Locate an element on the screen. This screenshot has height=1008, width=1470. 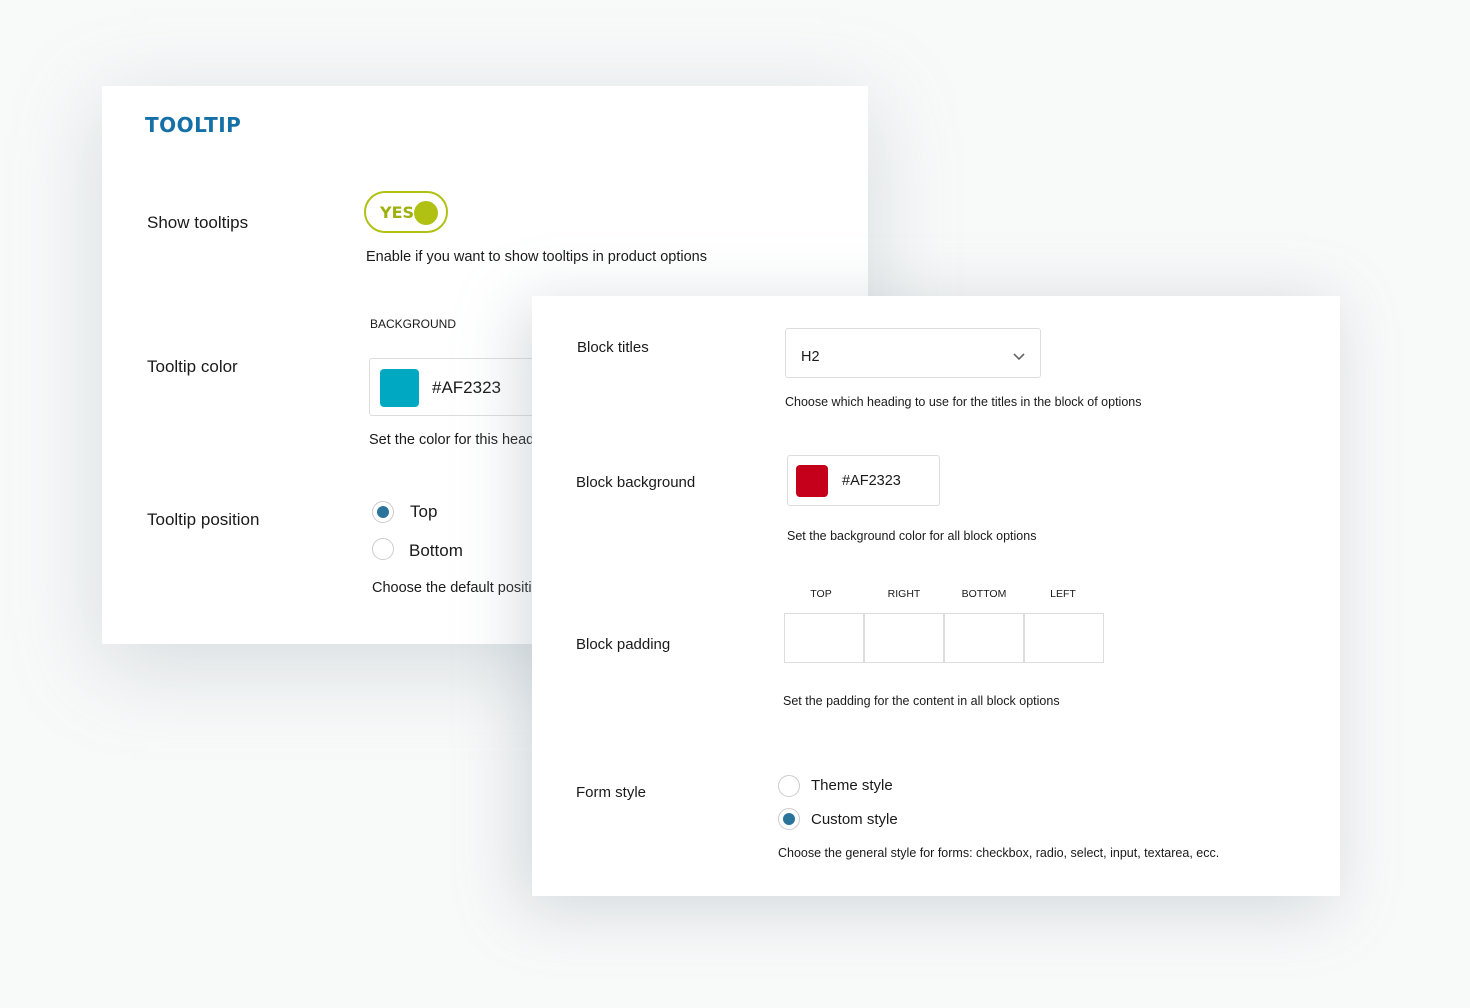
radio-theme-style is located at coordinates (789, 786).